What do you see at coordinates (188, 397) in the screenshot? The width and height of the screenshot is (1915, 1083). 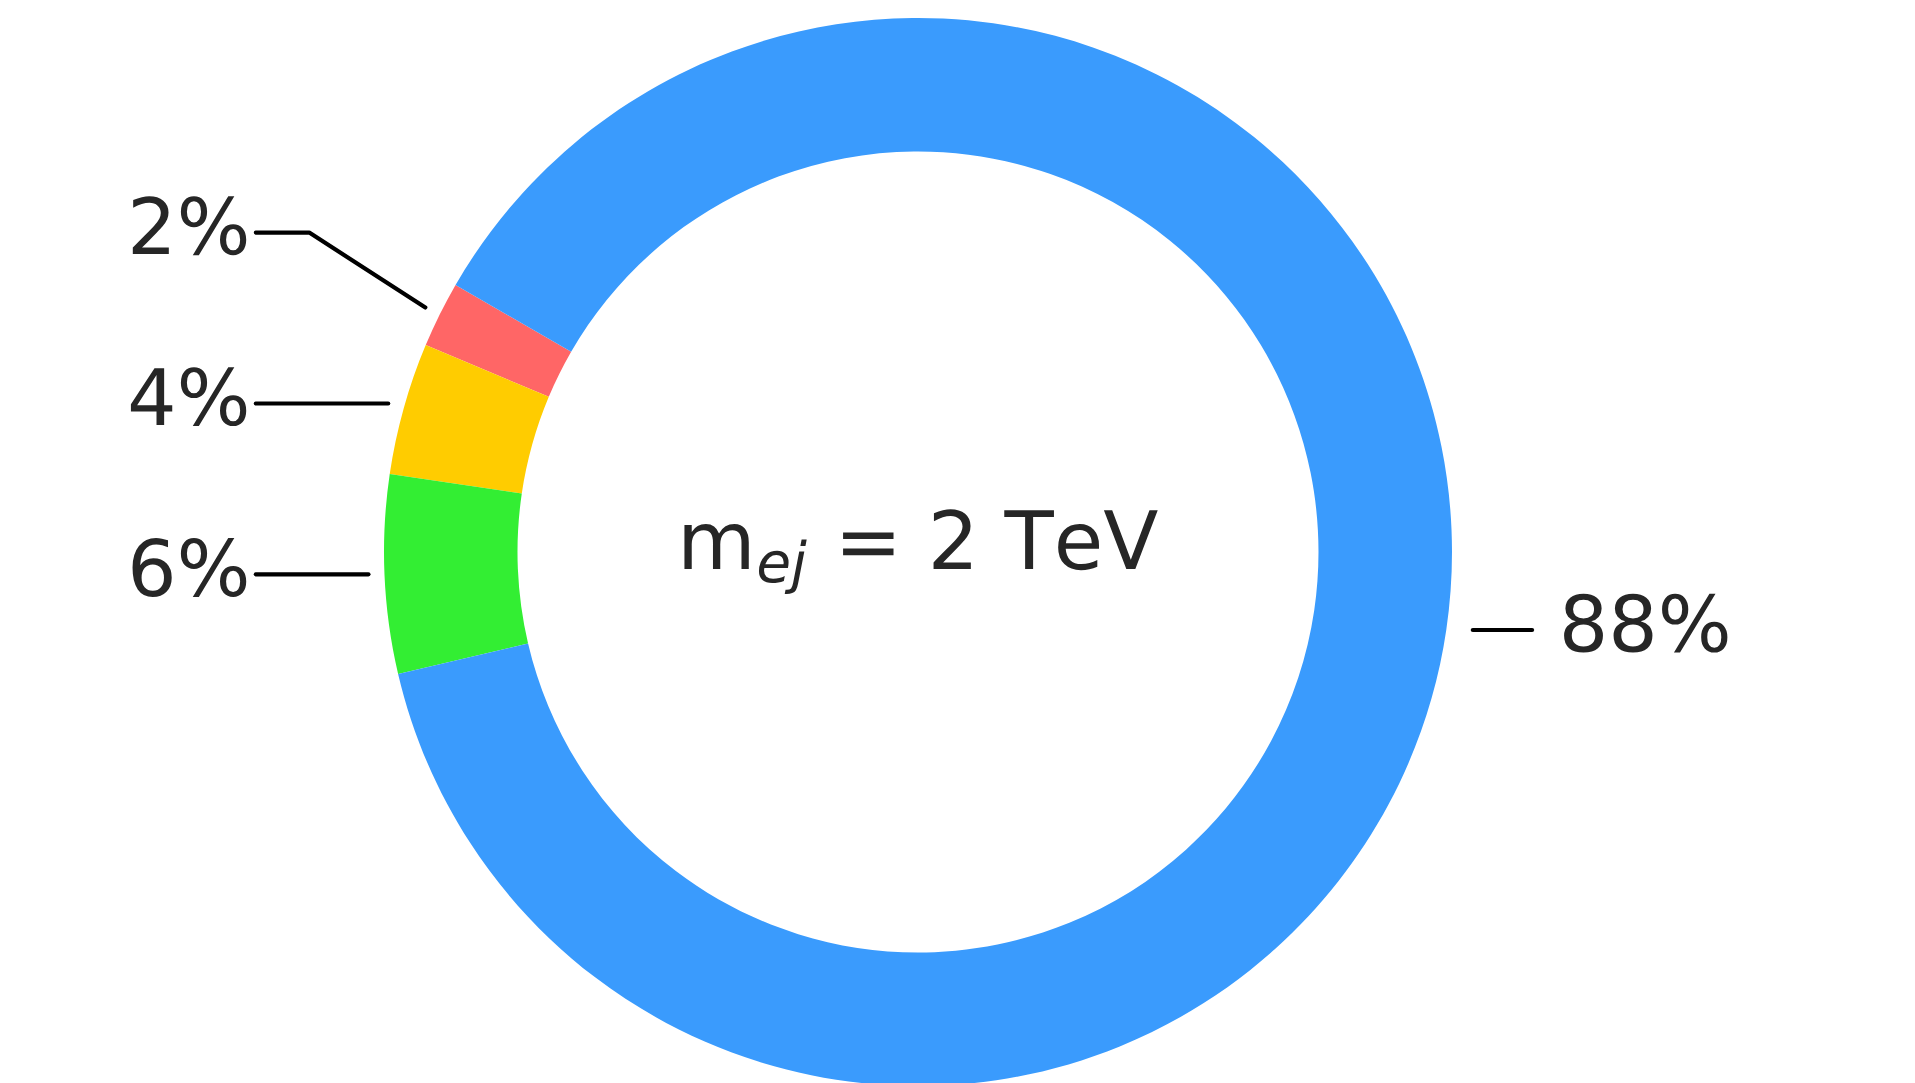 I see `data-label: 4%` at bounding box center [188, 397].